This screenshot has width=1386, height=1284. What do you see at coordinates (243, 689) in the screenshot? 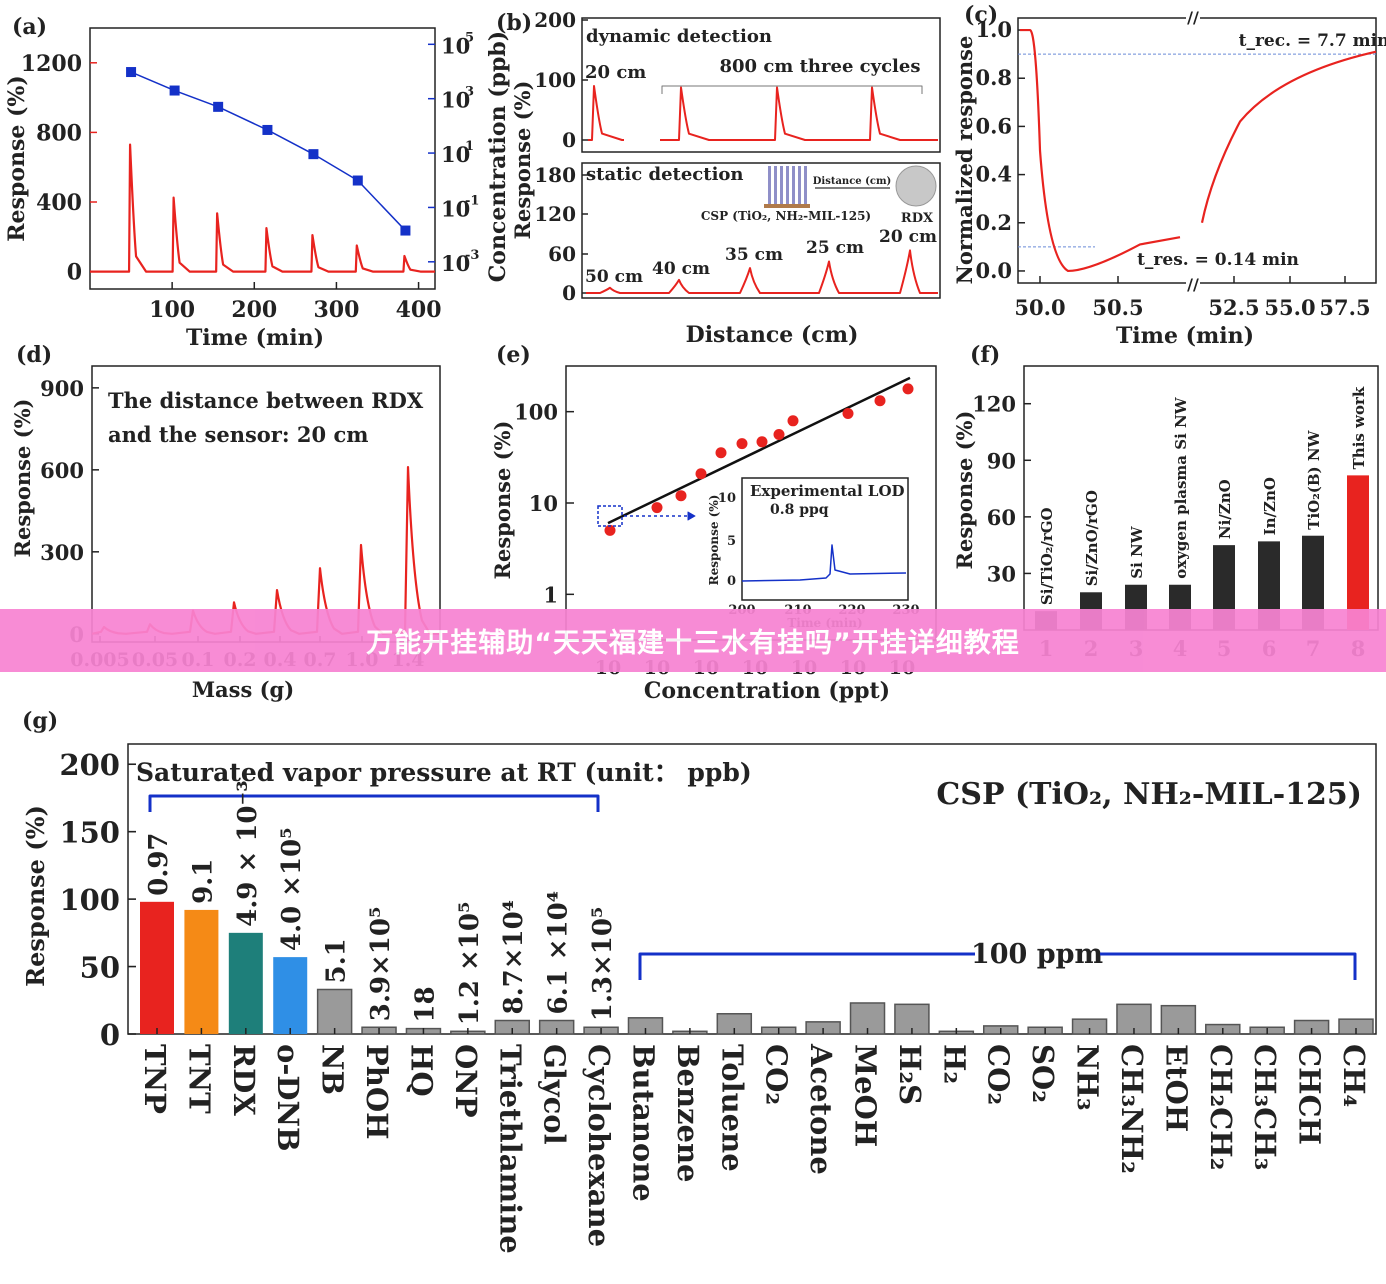
I see `panel-d-xlabel: Mass (g)` at bounding box center [243, 689].